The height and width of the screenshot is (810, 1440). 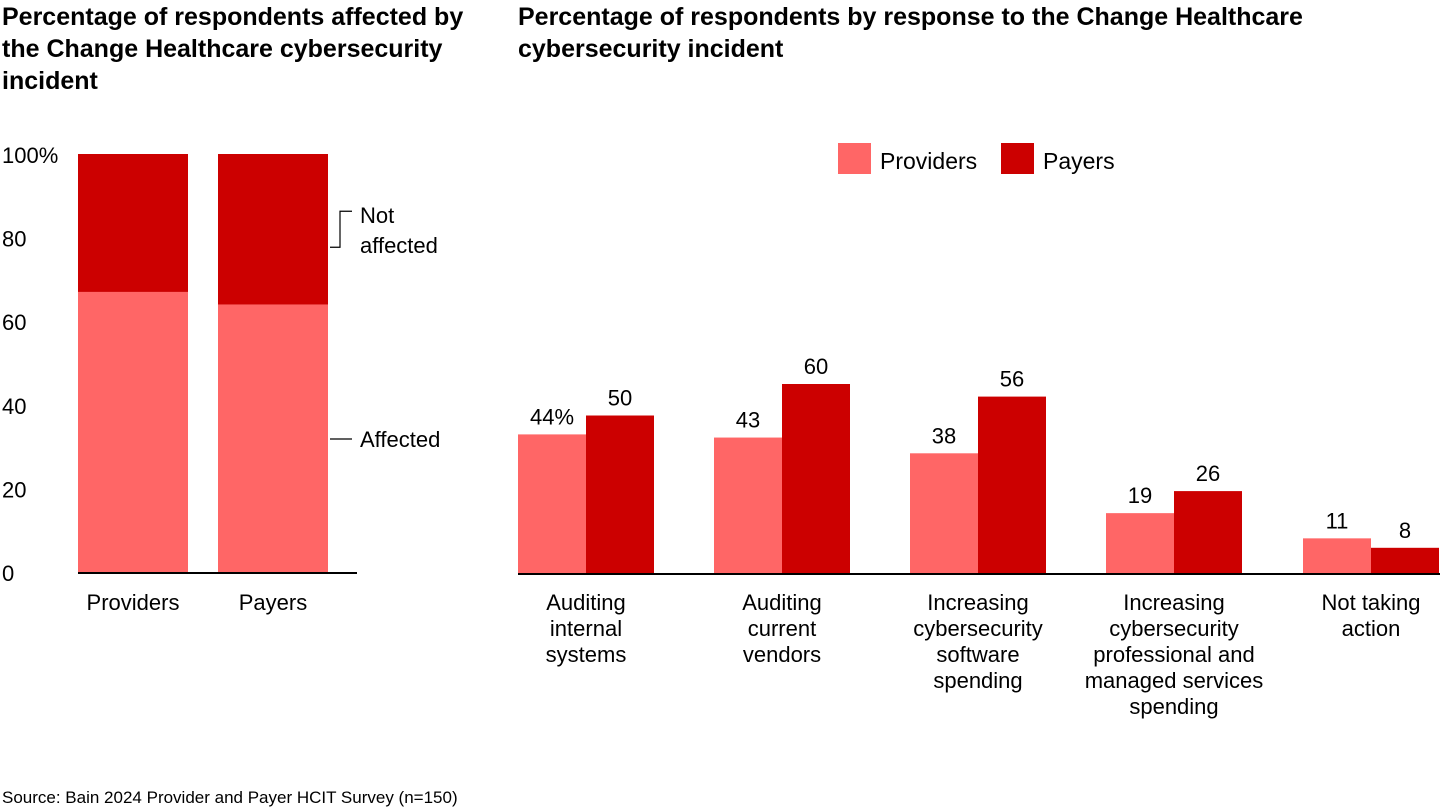 I want to click on x-tick-label: Not taking action, so click(x=1370, y=615).